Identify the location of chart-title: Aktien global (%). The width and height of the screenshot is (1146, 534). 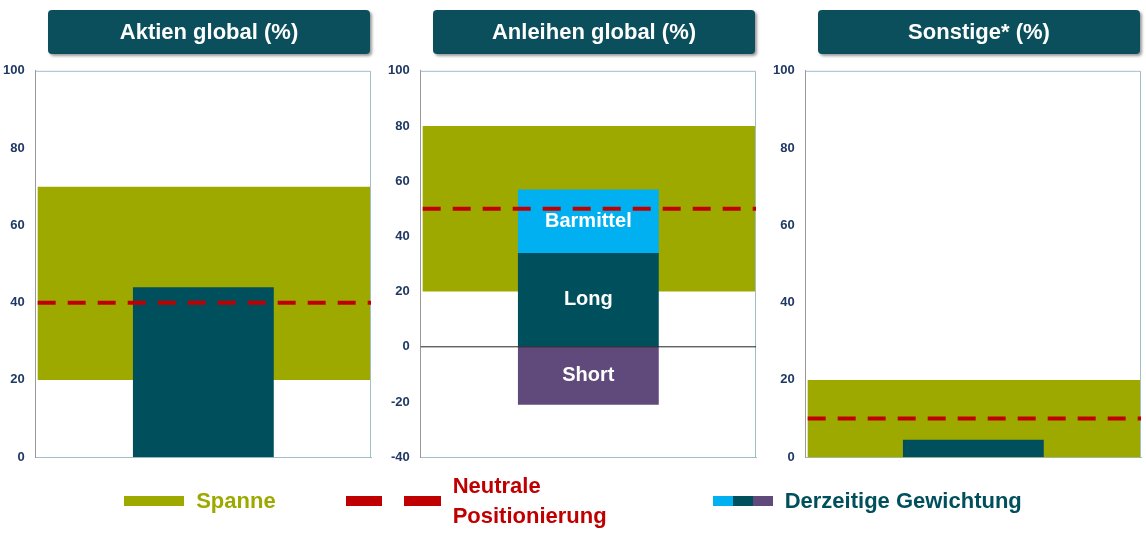
(209, 32).